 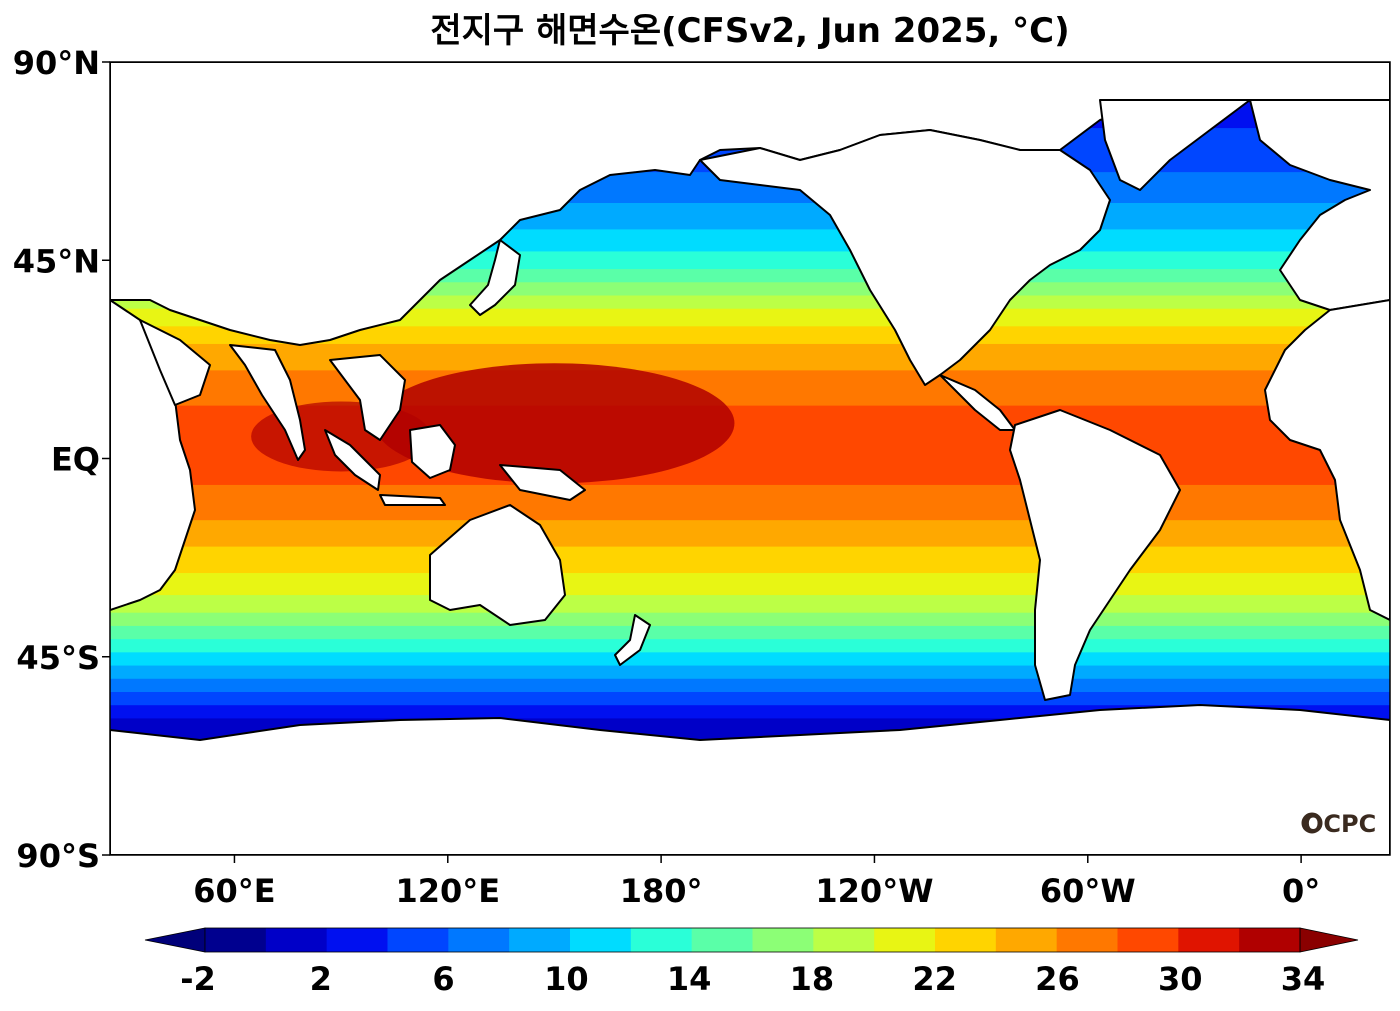 I want to click on colorbar-tick-label: 6, so click(x=443, y=979).